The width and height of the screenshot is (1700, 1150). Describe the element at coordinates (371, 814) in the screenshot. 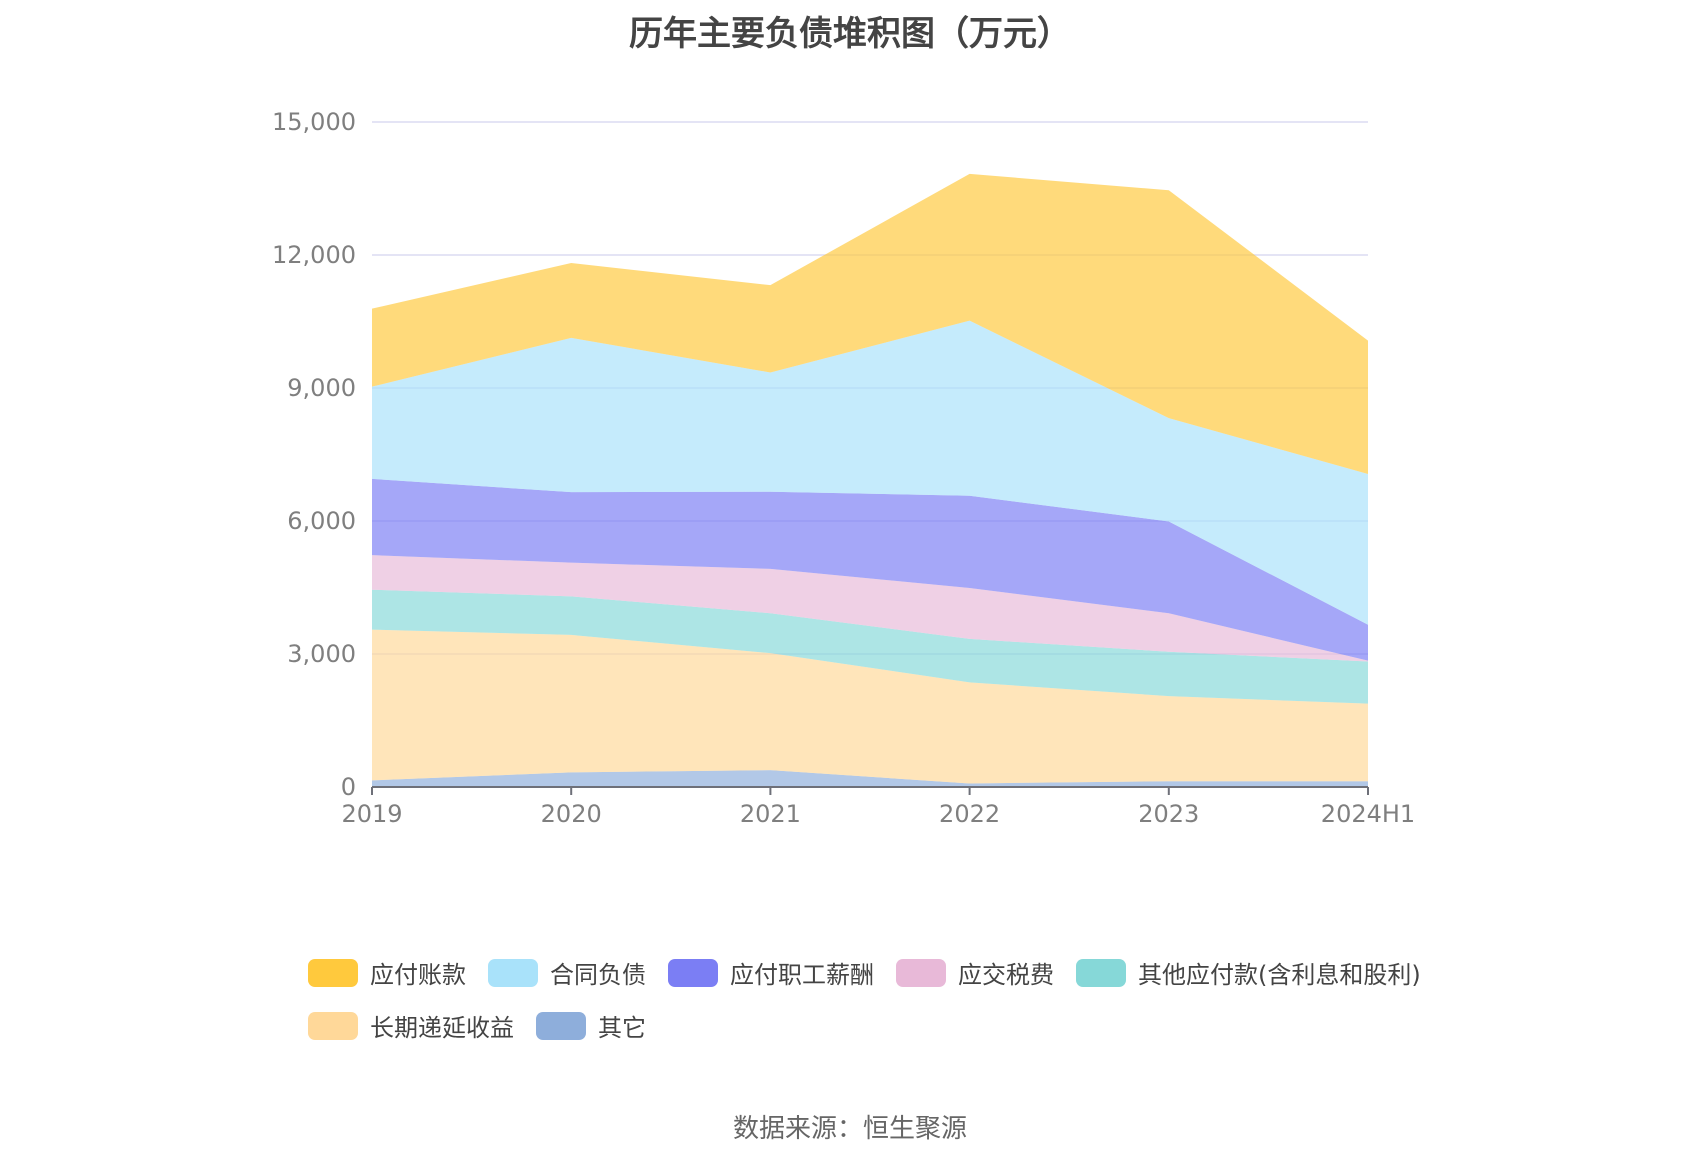

I see `x-tick-label: 2019` at that location.